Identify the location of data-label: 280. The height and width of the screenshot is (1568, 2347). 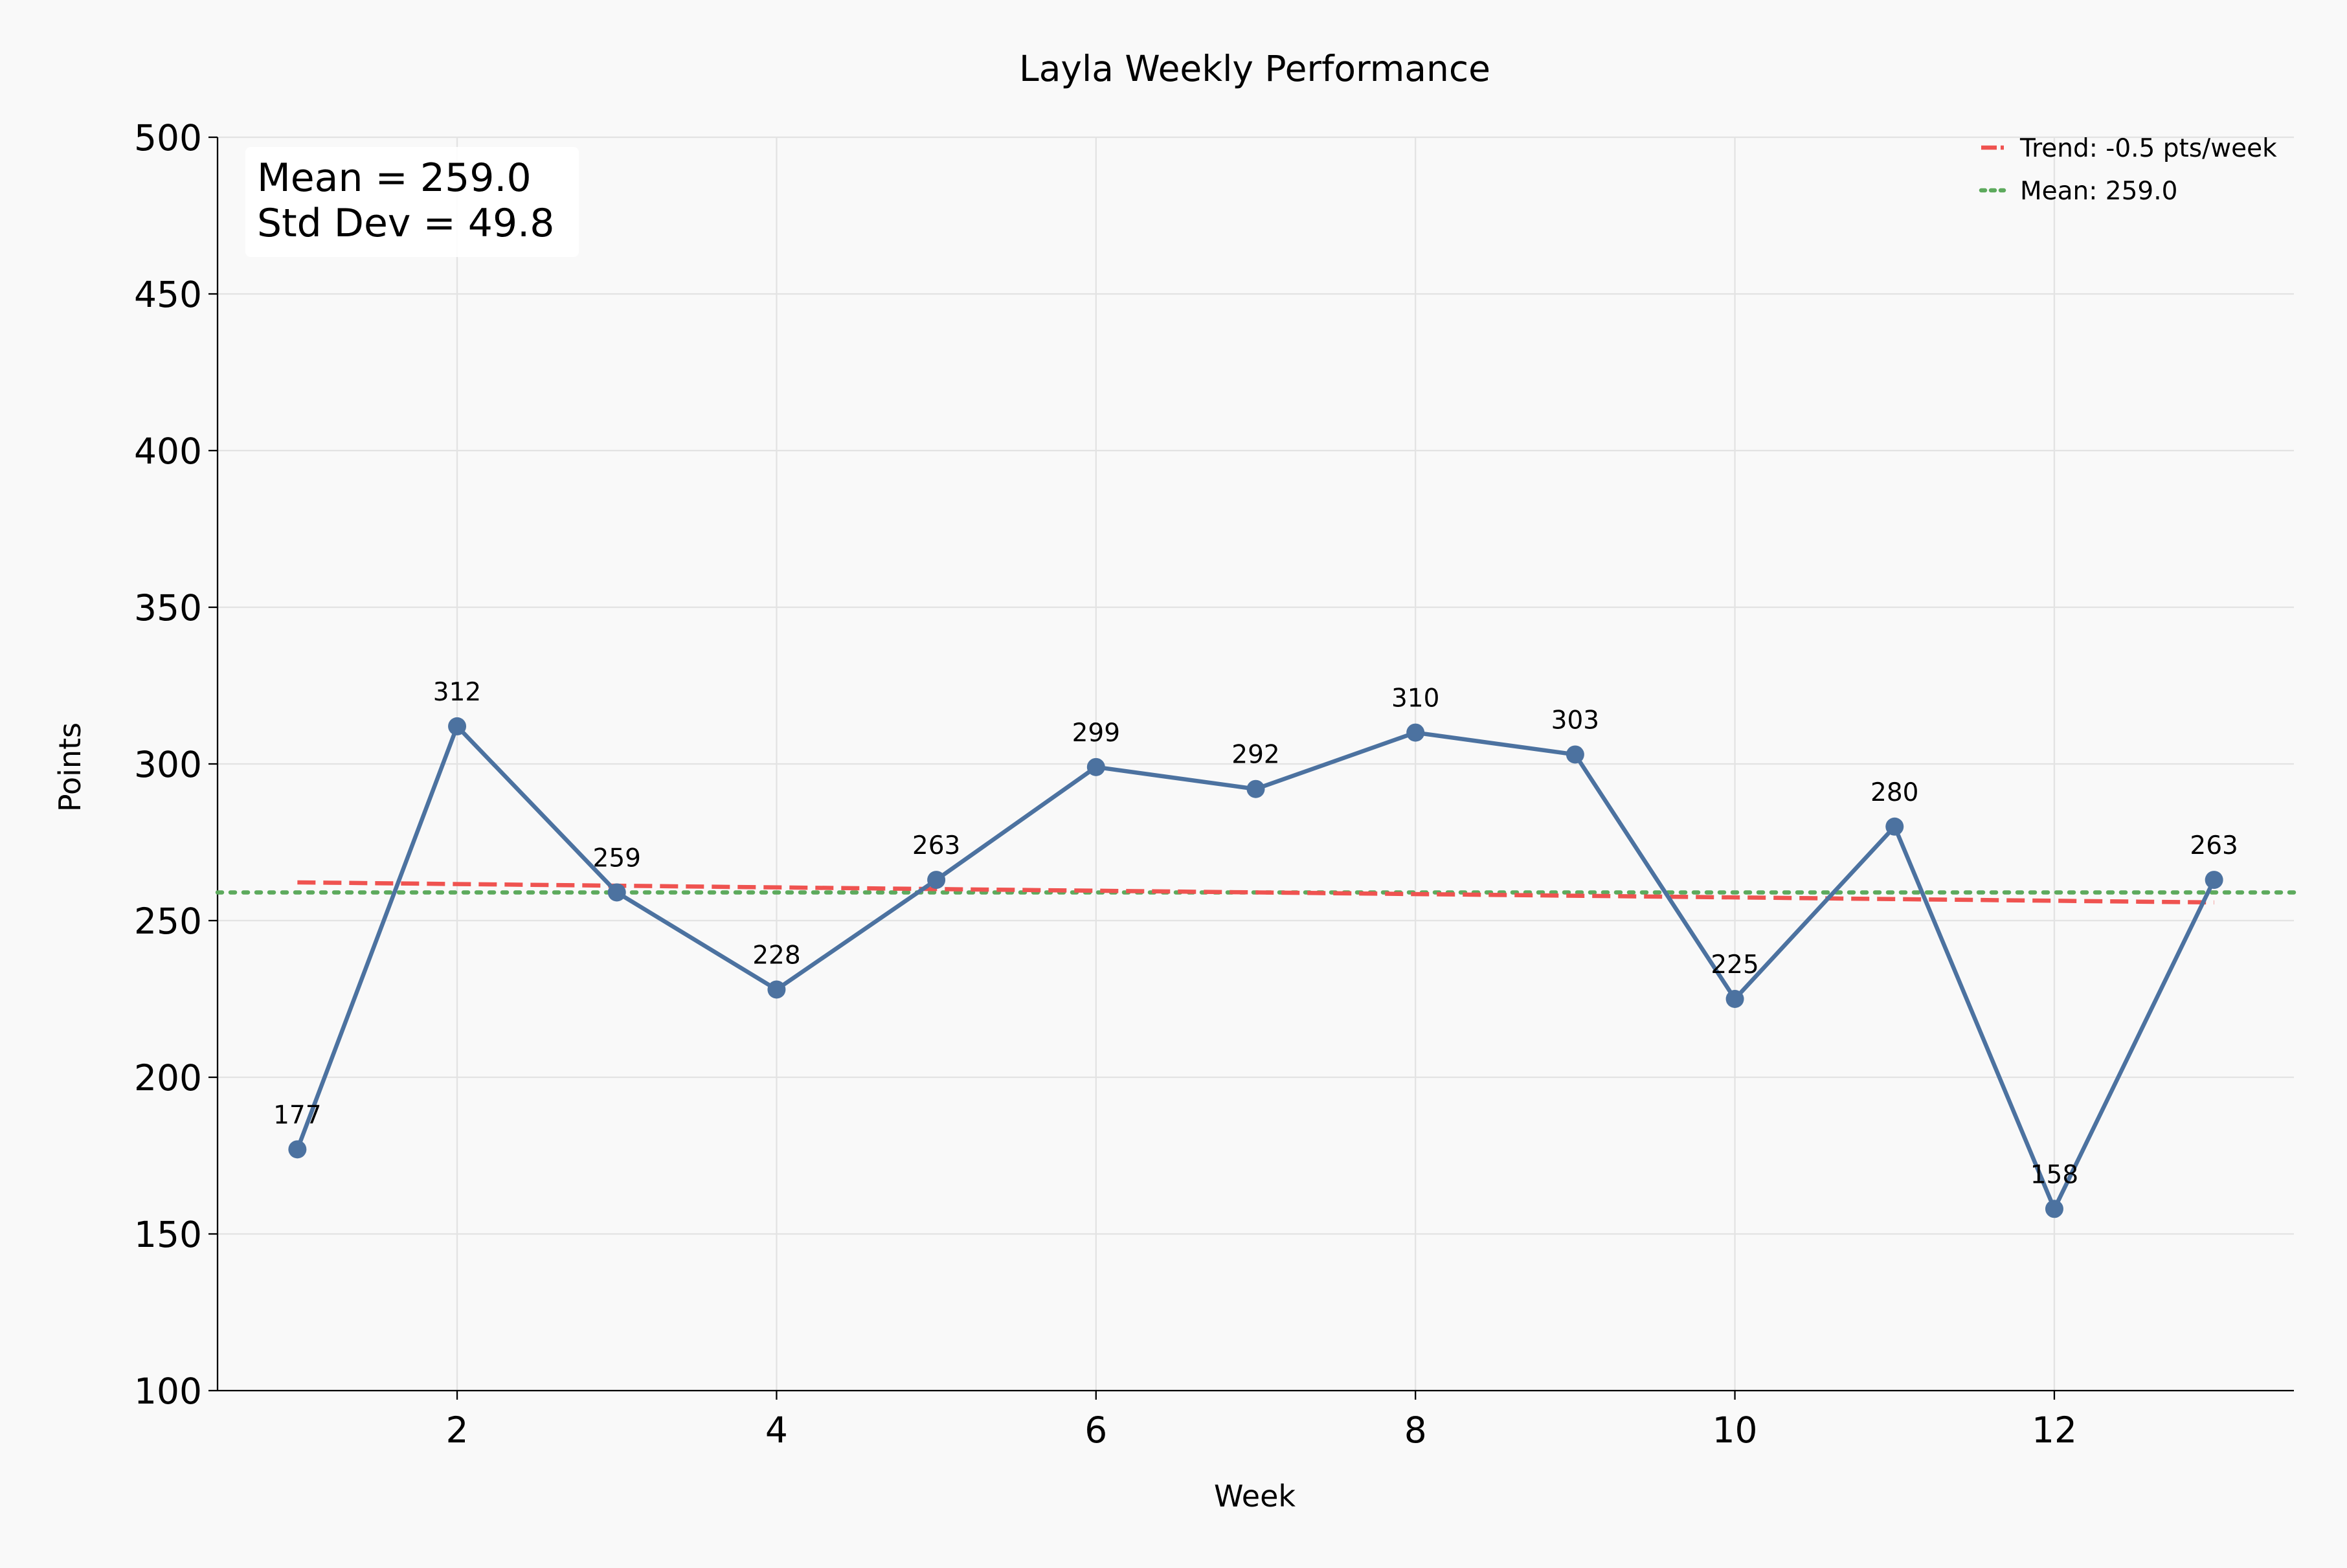
(1894, 793).